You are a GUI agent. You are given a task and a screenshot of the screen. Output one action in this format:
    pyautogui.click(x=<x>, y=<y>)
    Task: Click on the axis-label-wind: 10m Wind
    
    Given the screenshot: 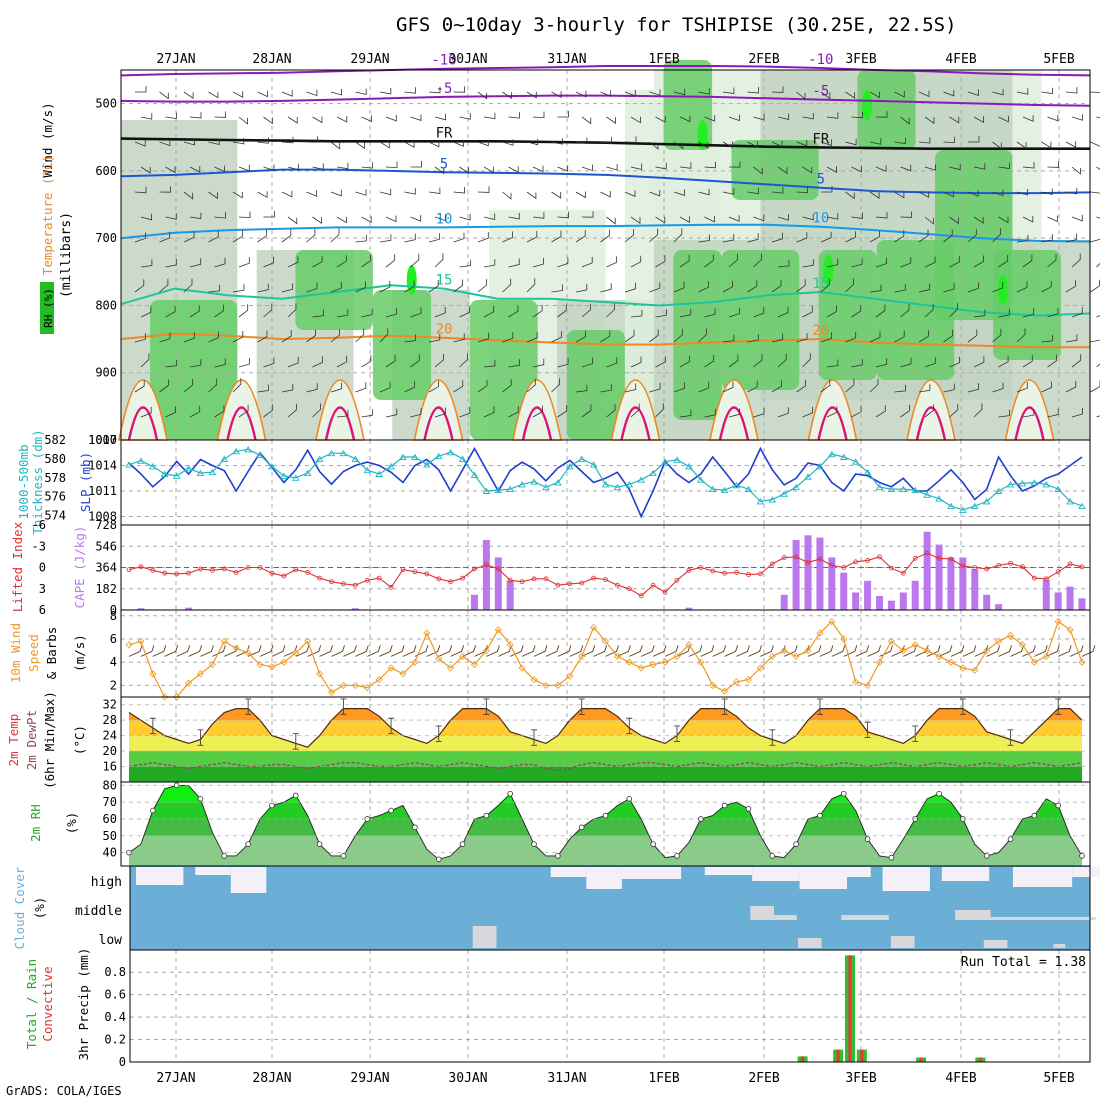 What is the action you would take?
    pyautogui.click(x=15, y=653)
    